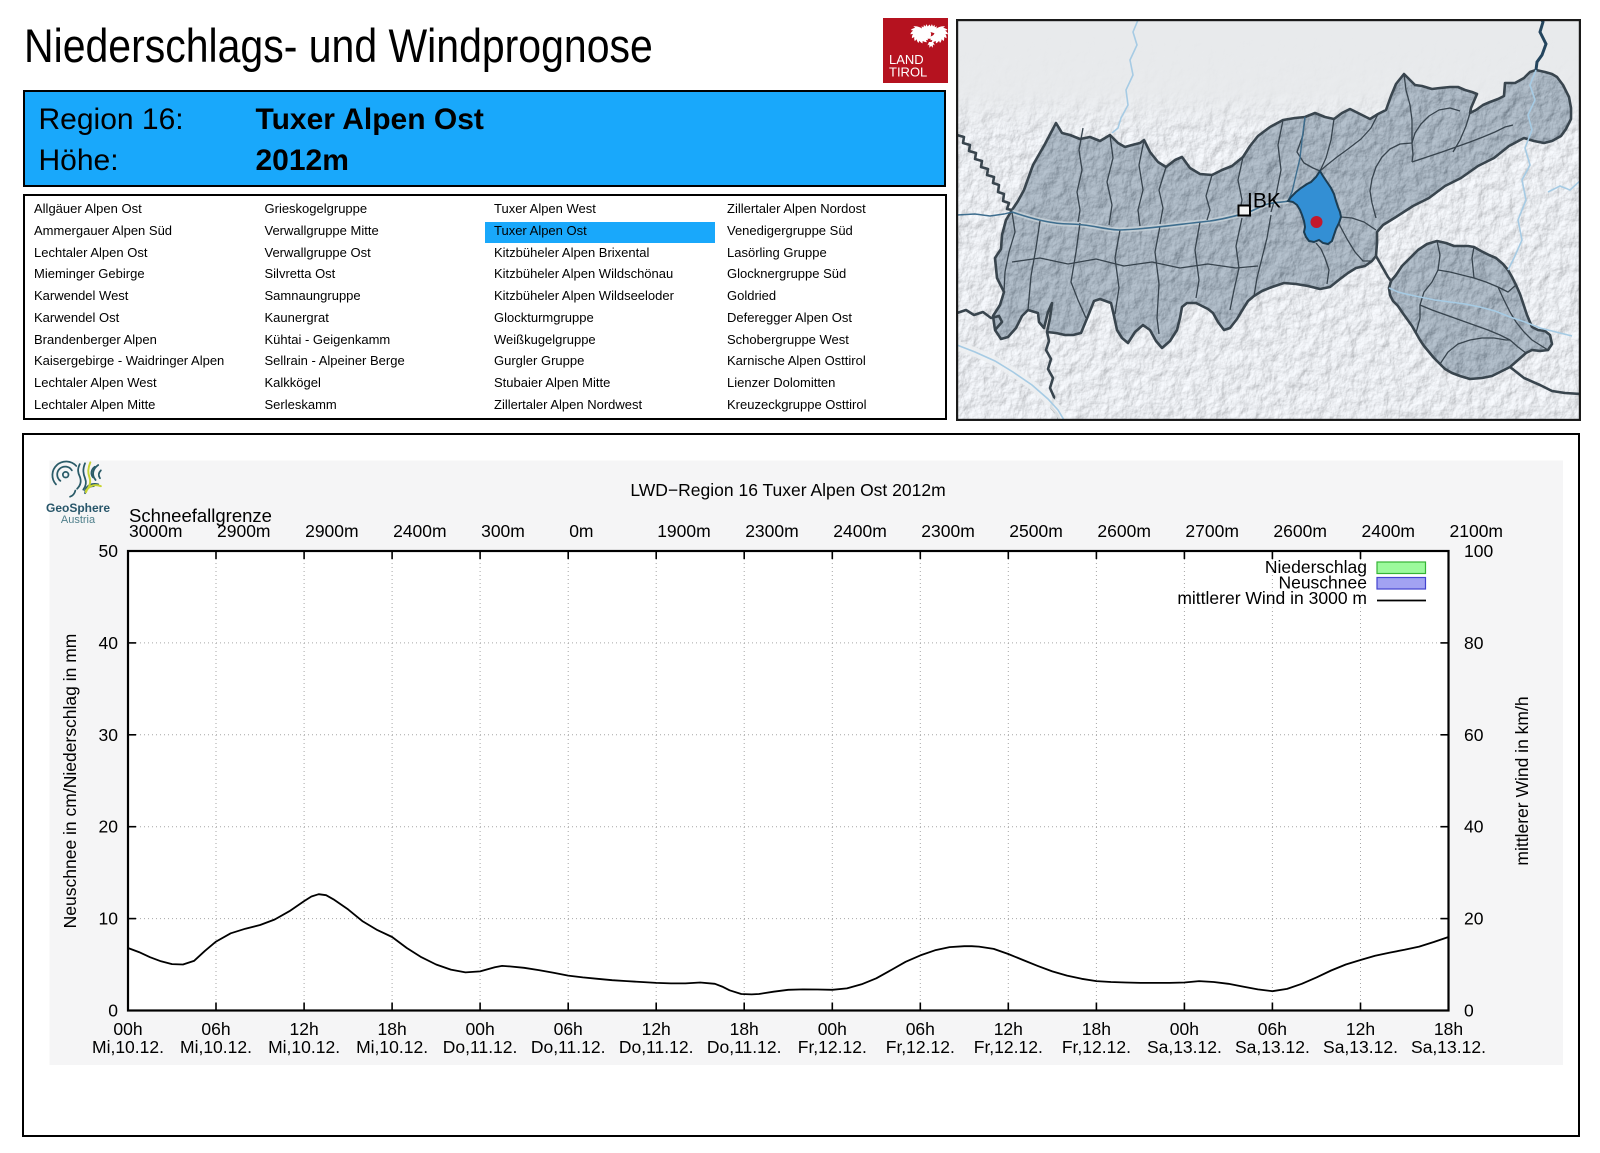  I want to click on svg-text: TIROL, so click(908, 71).